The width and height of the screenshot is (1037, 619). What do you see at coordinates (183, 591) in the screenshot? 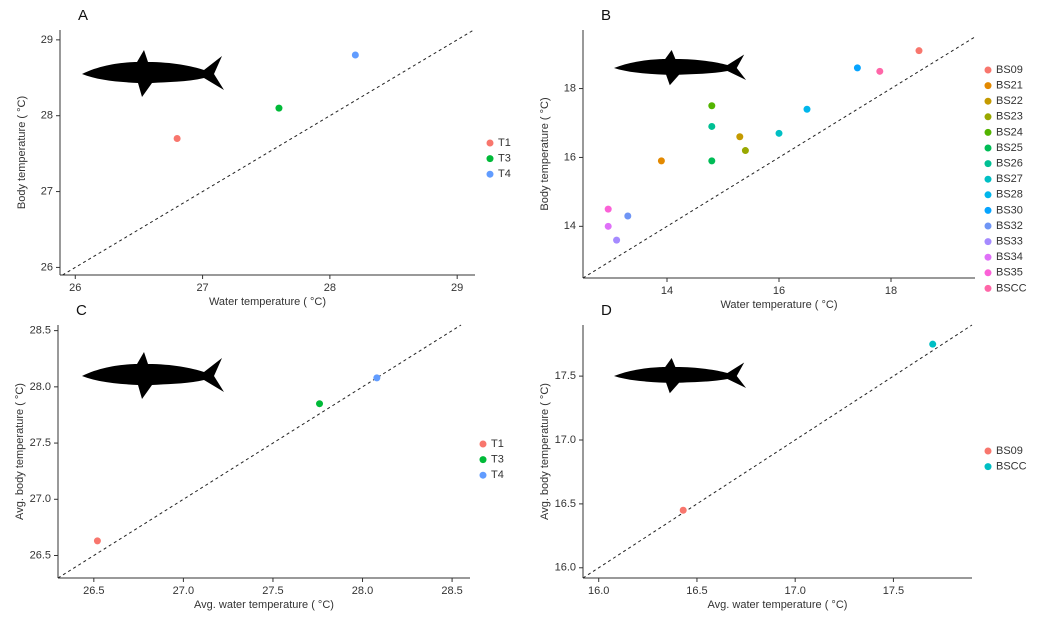
I see `x-tick-label: 27.0` at bounding box center [183, 591].